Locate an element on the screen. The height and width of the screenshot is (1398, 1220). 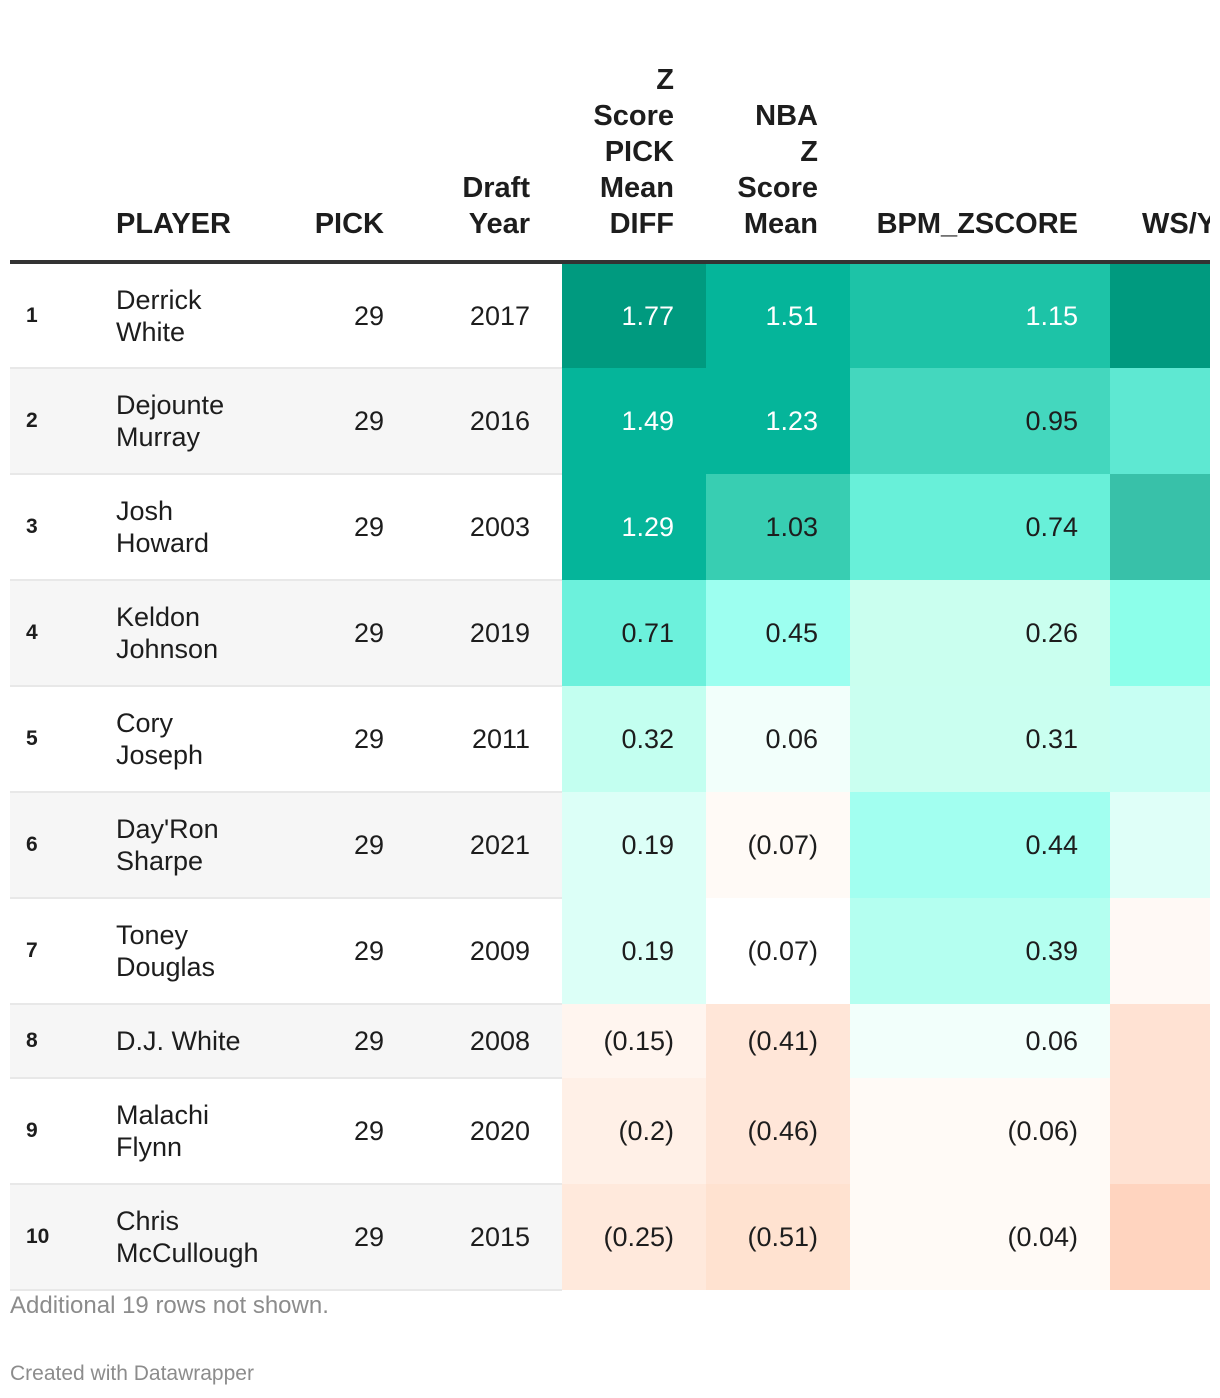
player-name: Josh Howard is located at coordinates (200, 527).